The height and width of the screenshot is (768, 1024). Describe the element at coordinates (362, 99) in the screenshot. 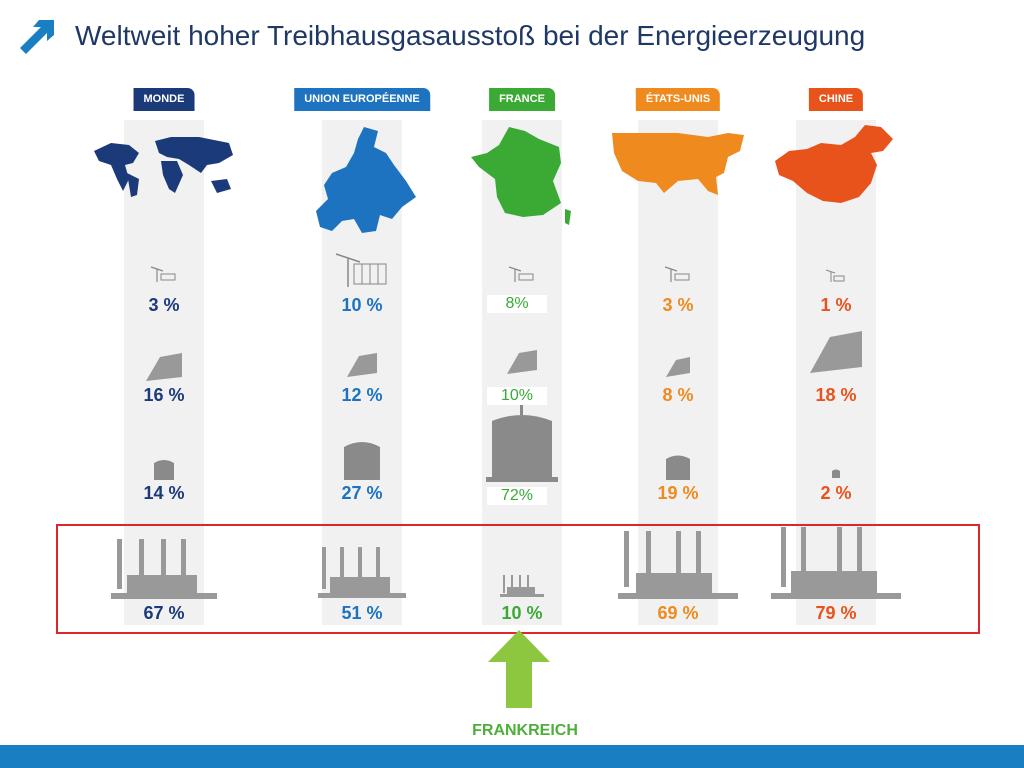

I see `badge-ue: UNION EUROPÉENNE` at that location.